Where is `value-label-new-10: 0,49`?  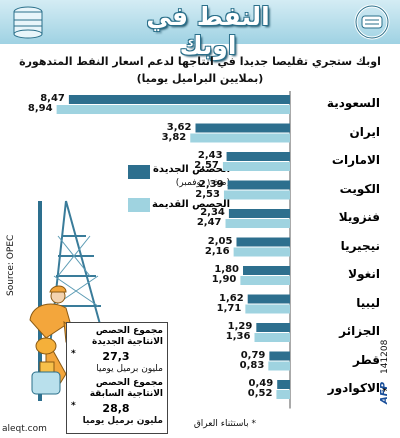 value-label-new-10: 0,49 is located at coordinates (261, 383).